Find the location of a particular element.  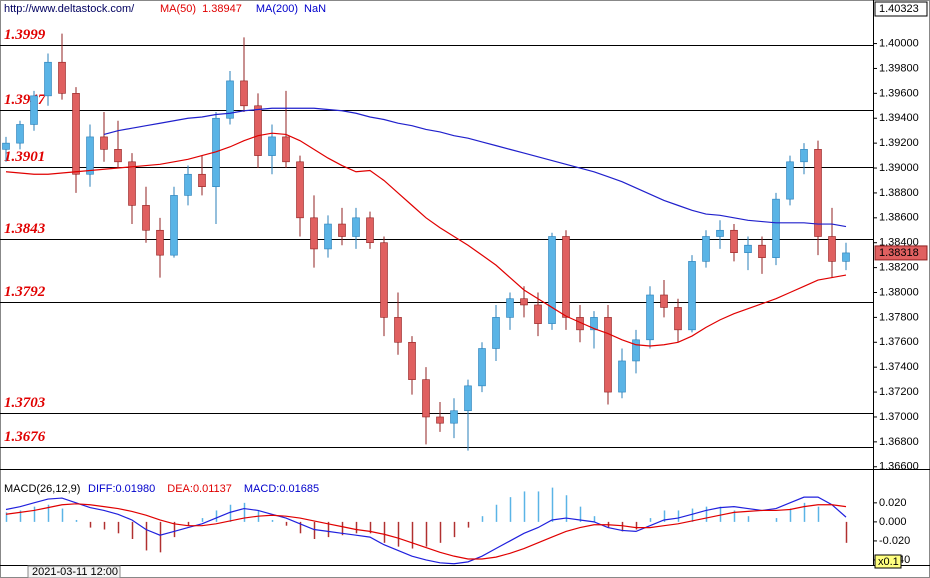

macd-label: DIFF:0.01980 is located at coordinates (121, 489).